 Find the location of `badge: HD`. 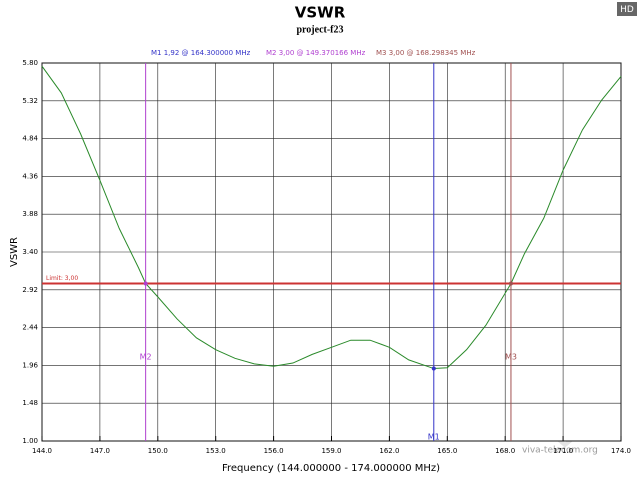

badge: HD is located at coordinates (627, 10).